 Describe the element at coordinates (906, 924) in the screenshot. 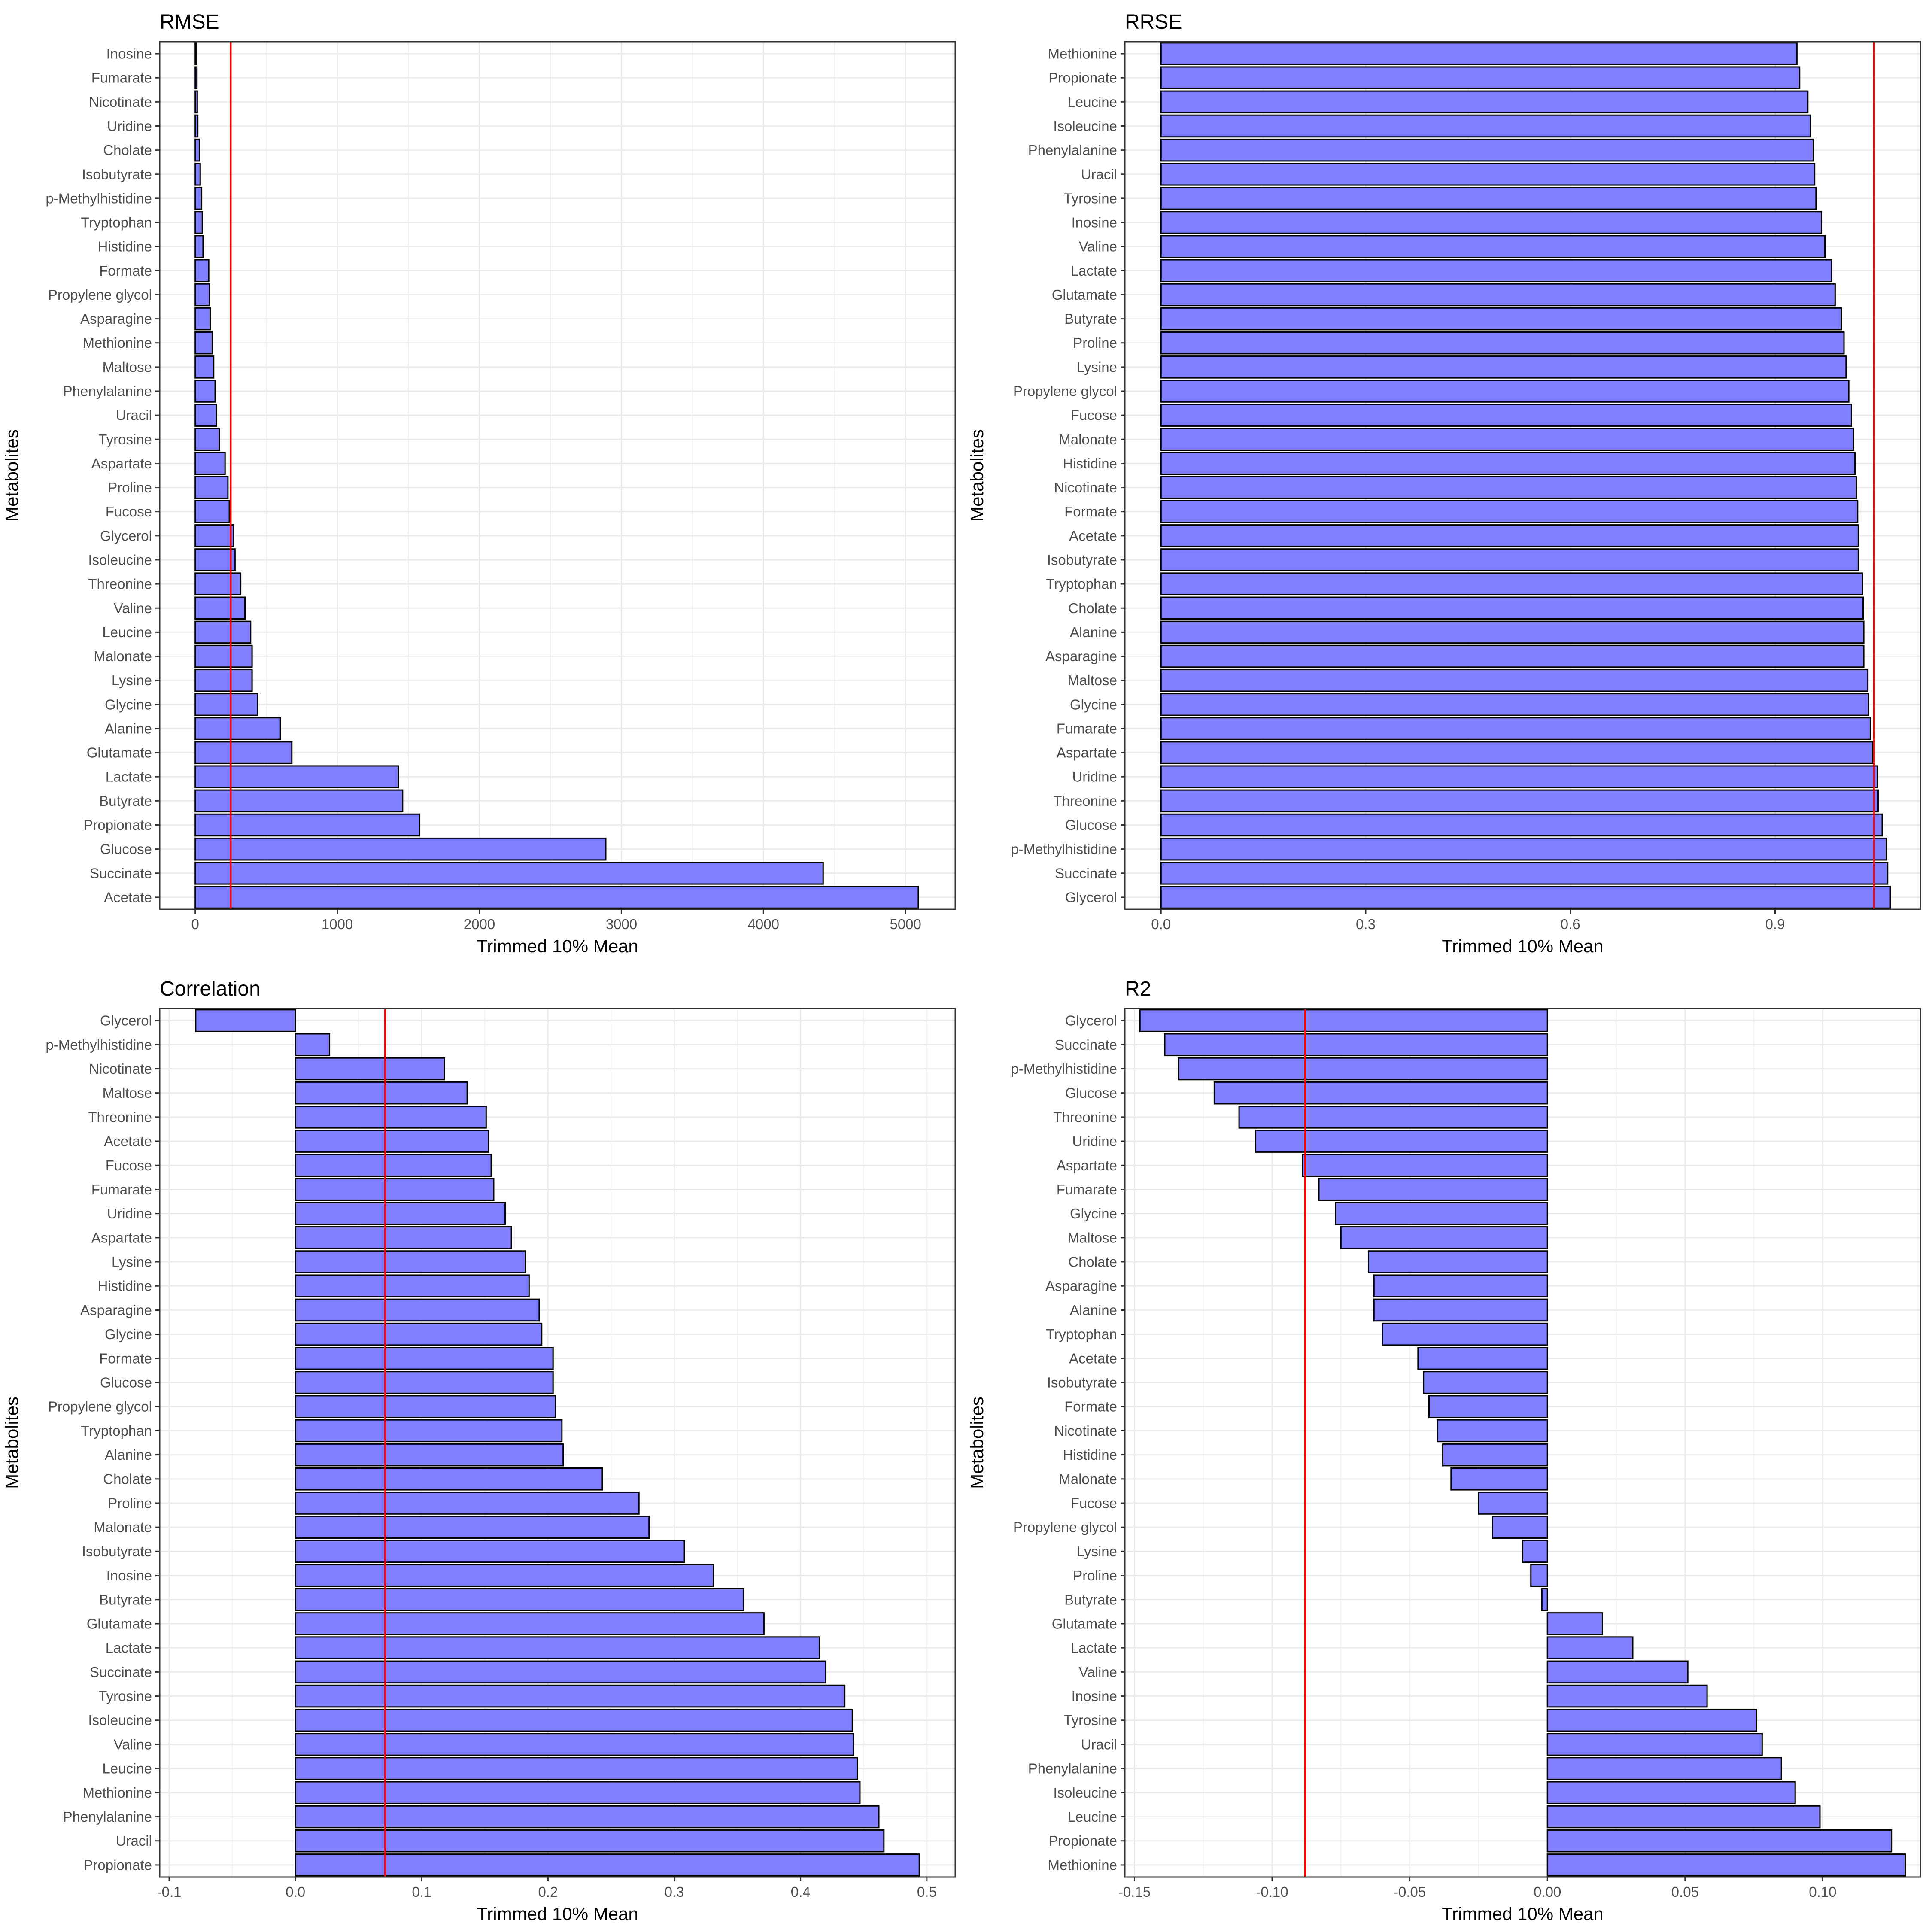

I see `x-tick-label: 5000` at that location.